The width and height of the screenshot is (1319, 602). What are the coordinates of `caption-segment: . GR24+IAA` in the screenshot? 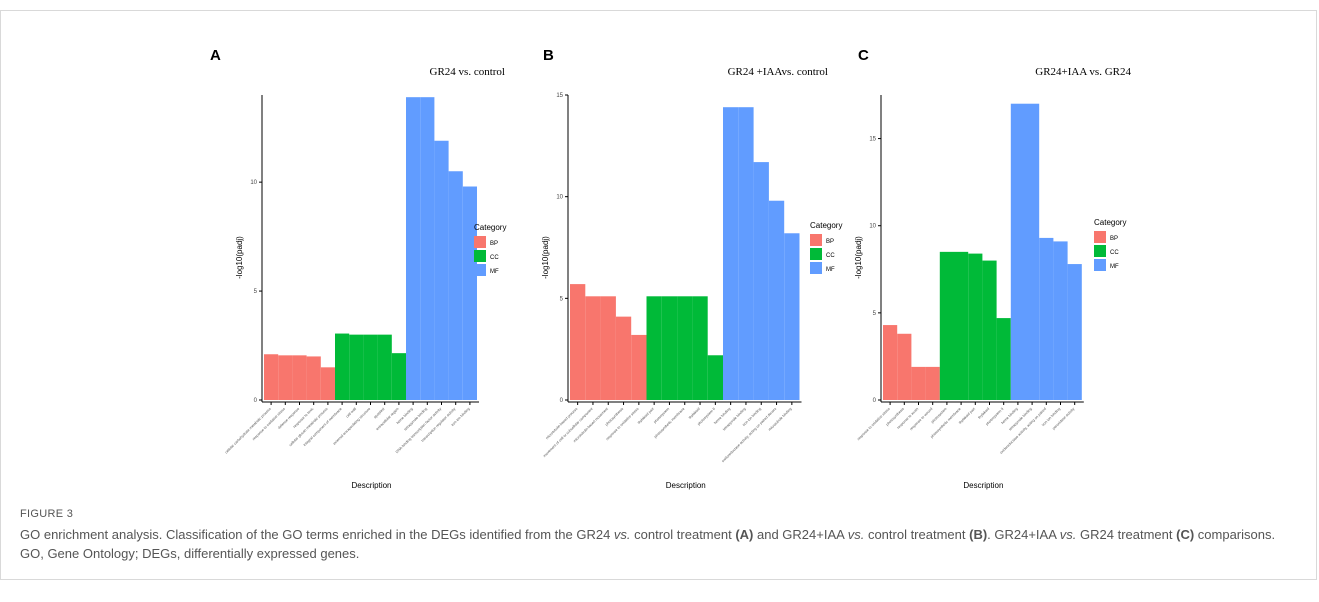 It's located at (1023, 534).